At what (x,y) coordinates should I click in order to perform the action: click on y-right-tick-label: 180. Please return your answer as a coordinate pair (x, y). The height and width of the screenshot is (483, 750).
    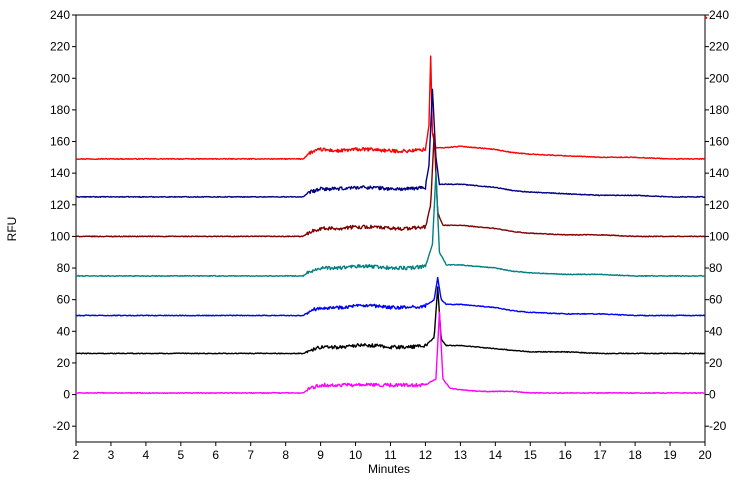
    Looking at the image, I should click on (719, 110).